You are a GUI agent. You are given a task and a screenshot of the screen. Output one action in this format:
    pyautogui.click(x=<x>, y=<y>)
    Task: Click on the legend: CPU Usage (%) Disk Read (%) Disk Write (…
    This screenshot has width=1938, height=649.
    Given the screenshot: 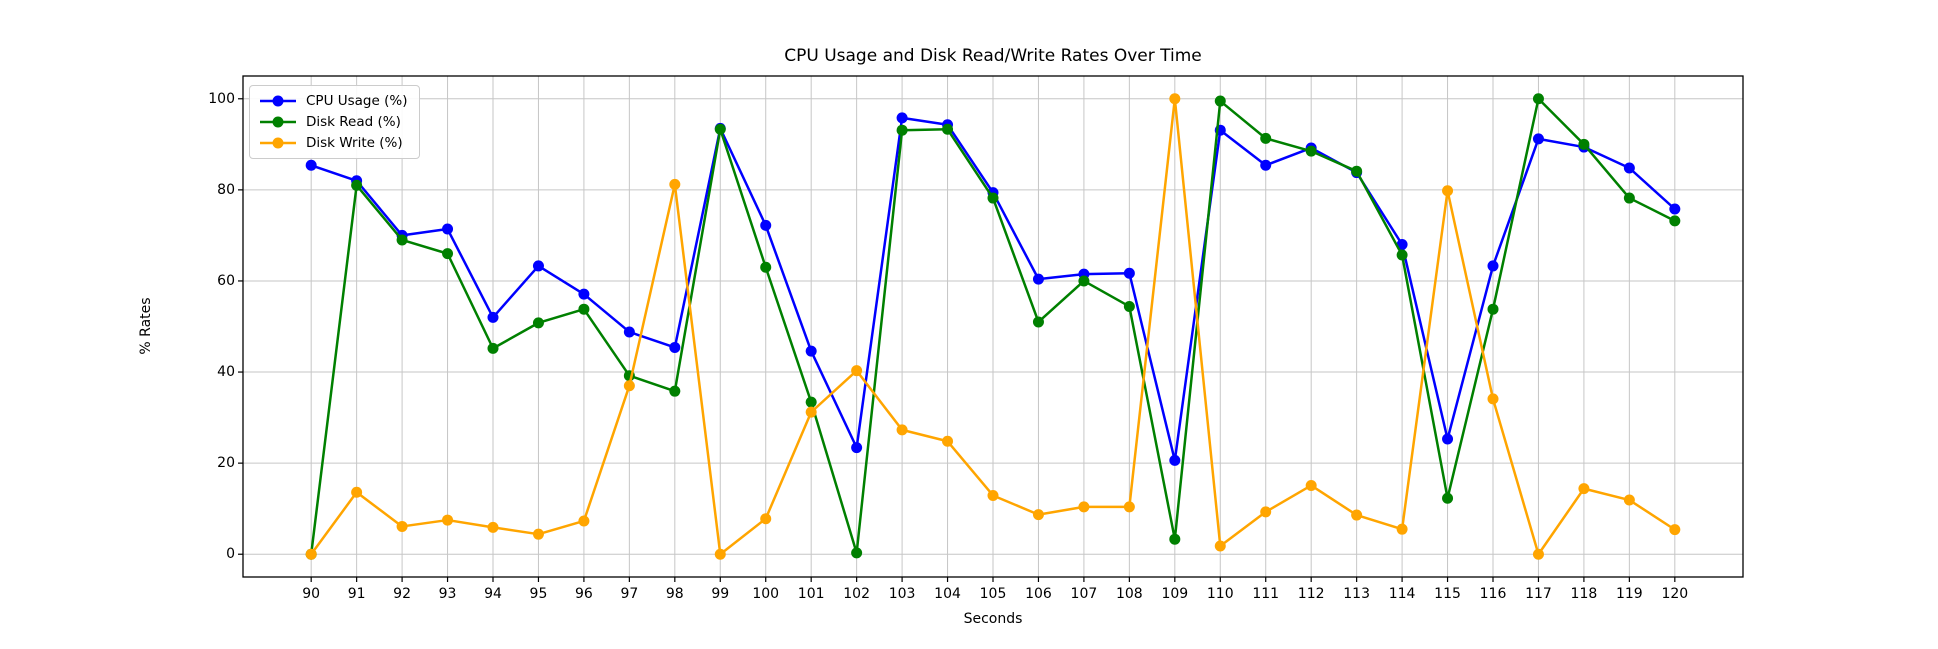 What is the action you would take?
    pyautogui.click(x=335, y=122)
    